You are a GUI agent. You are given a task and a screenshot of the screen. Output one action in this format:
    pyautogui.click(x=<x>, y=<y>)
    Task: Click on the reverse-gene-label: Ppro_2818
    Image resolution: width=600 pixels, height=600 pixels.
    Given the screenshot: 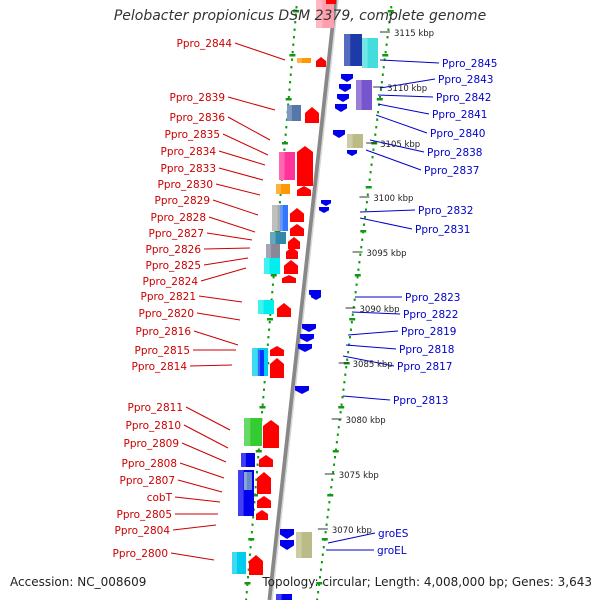 What is the action you would take?
    pyautogui.click(x=426, y=350)
    